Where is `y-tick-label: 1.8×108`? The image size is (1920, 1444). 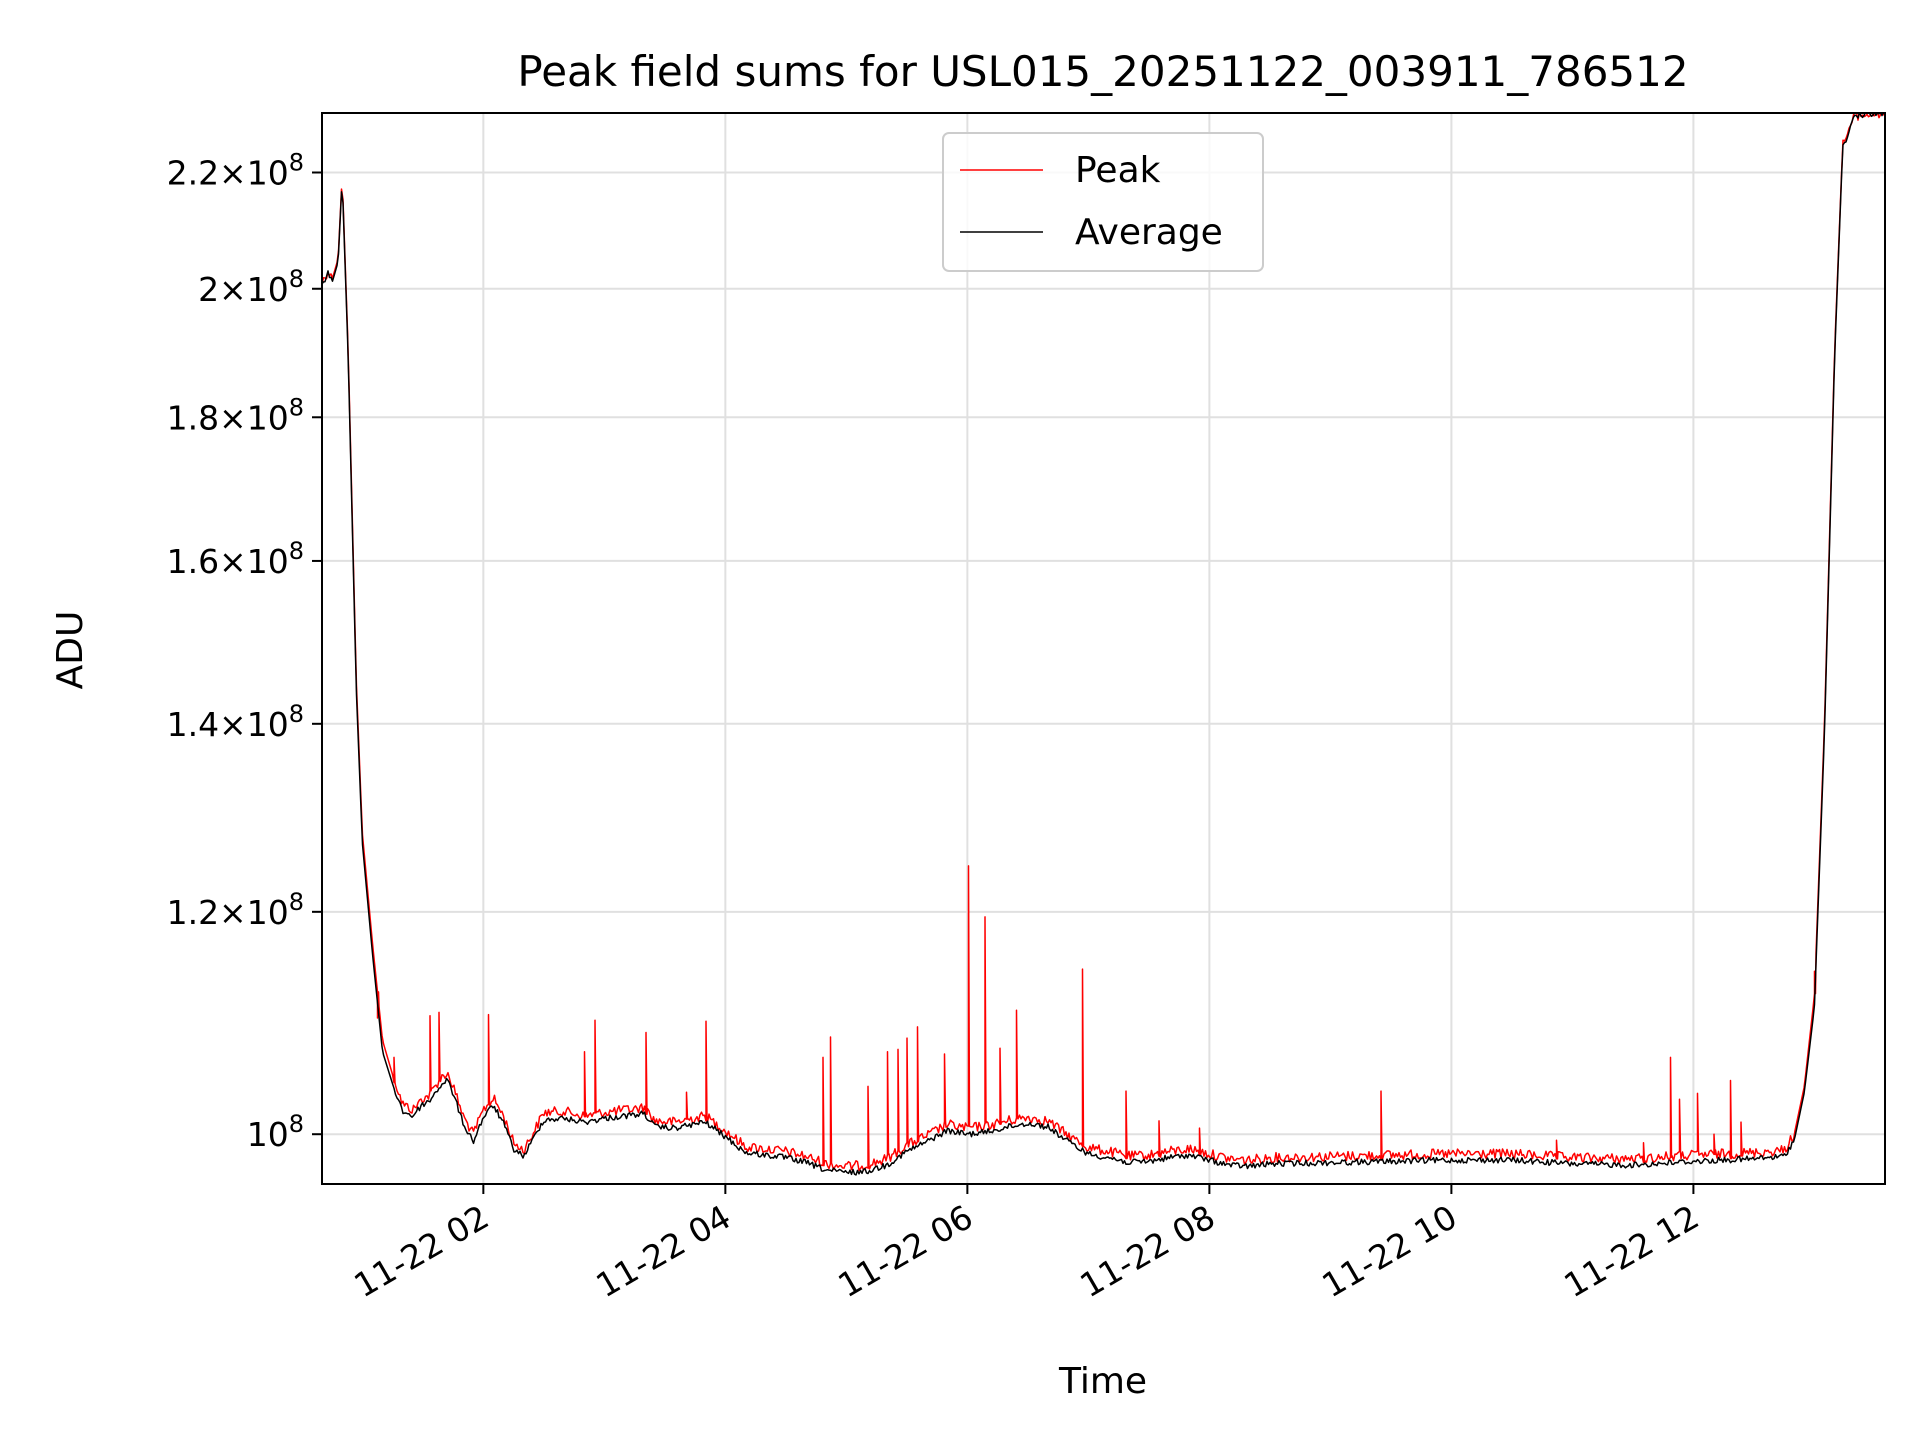 y-tick-label: 1.8×108 is located at coordinates (235, 415).